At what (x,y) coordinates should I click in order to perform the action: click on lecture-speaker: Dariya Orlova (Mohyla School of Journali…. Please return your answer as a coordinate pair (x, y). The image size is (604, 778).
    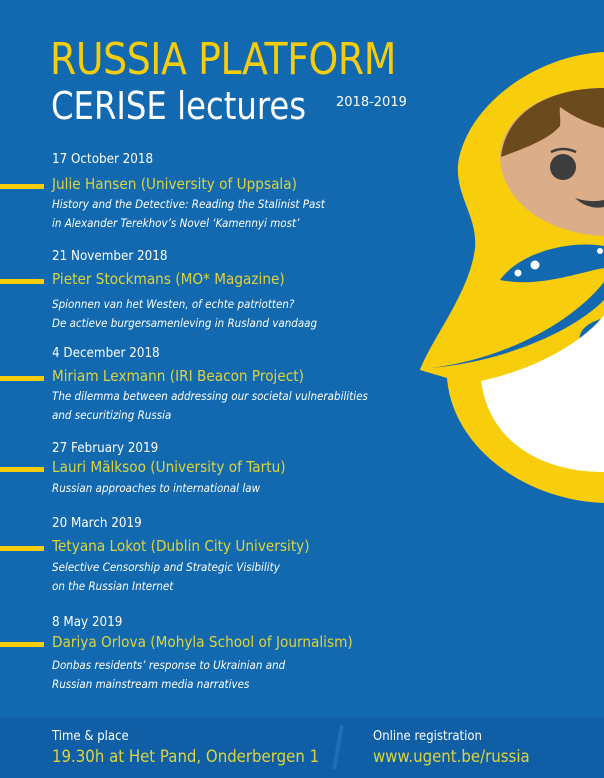
    Looking at the image, I should click on (202, 642).